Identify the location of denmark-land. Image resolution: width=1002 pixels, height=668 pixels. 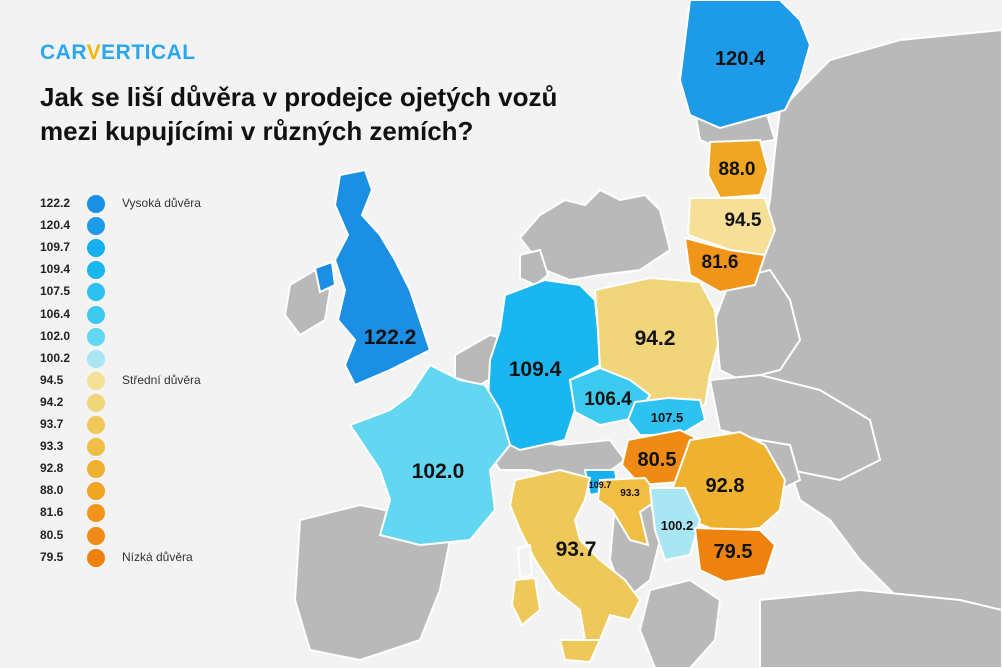
(534, 267).